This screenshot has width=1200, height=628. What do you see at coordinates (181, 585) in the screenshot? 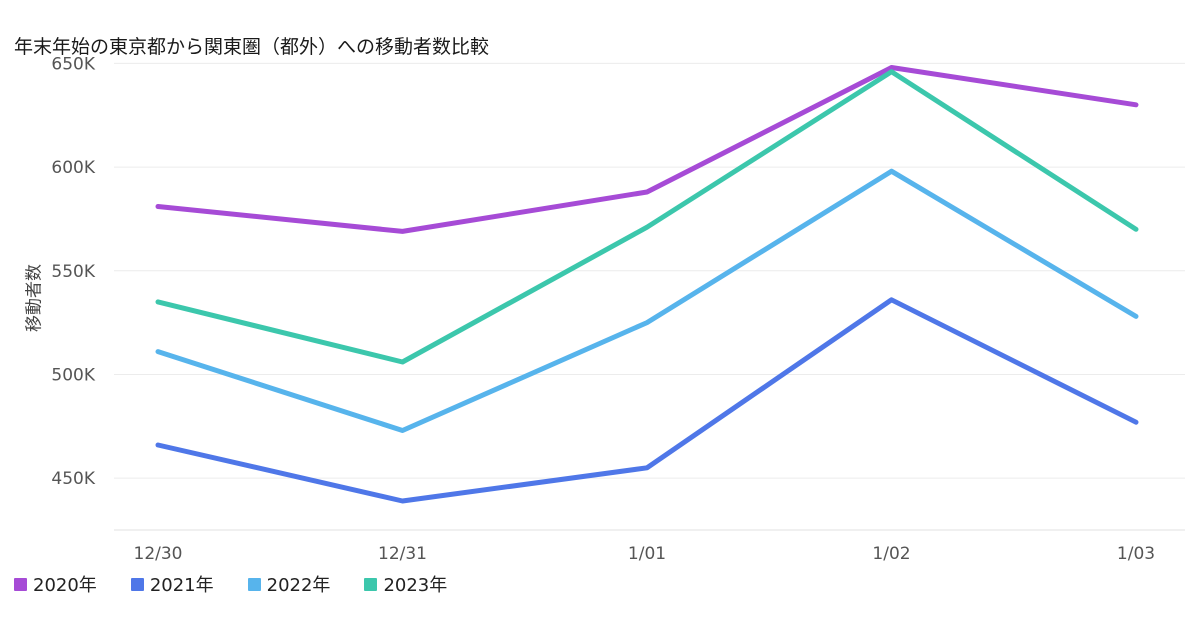
I see `legend-label: 2021年` at bounding box center [181, 585].